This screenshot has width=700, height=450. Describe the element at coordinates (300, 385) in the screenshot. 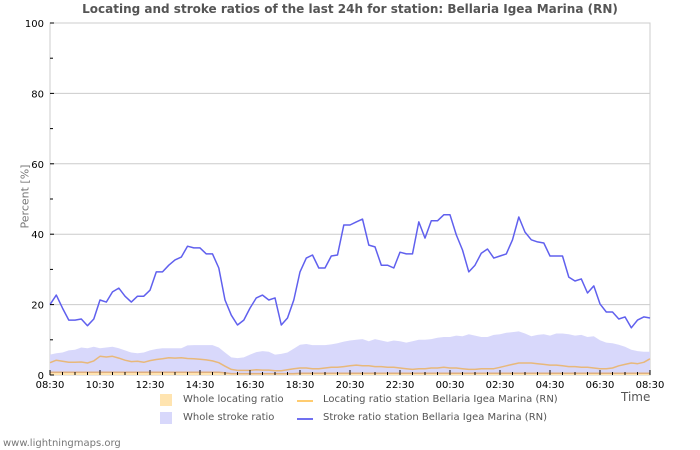

I see `x-tick-label: 18:30` at that location.